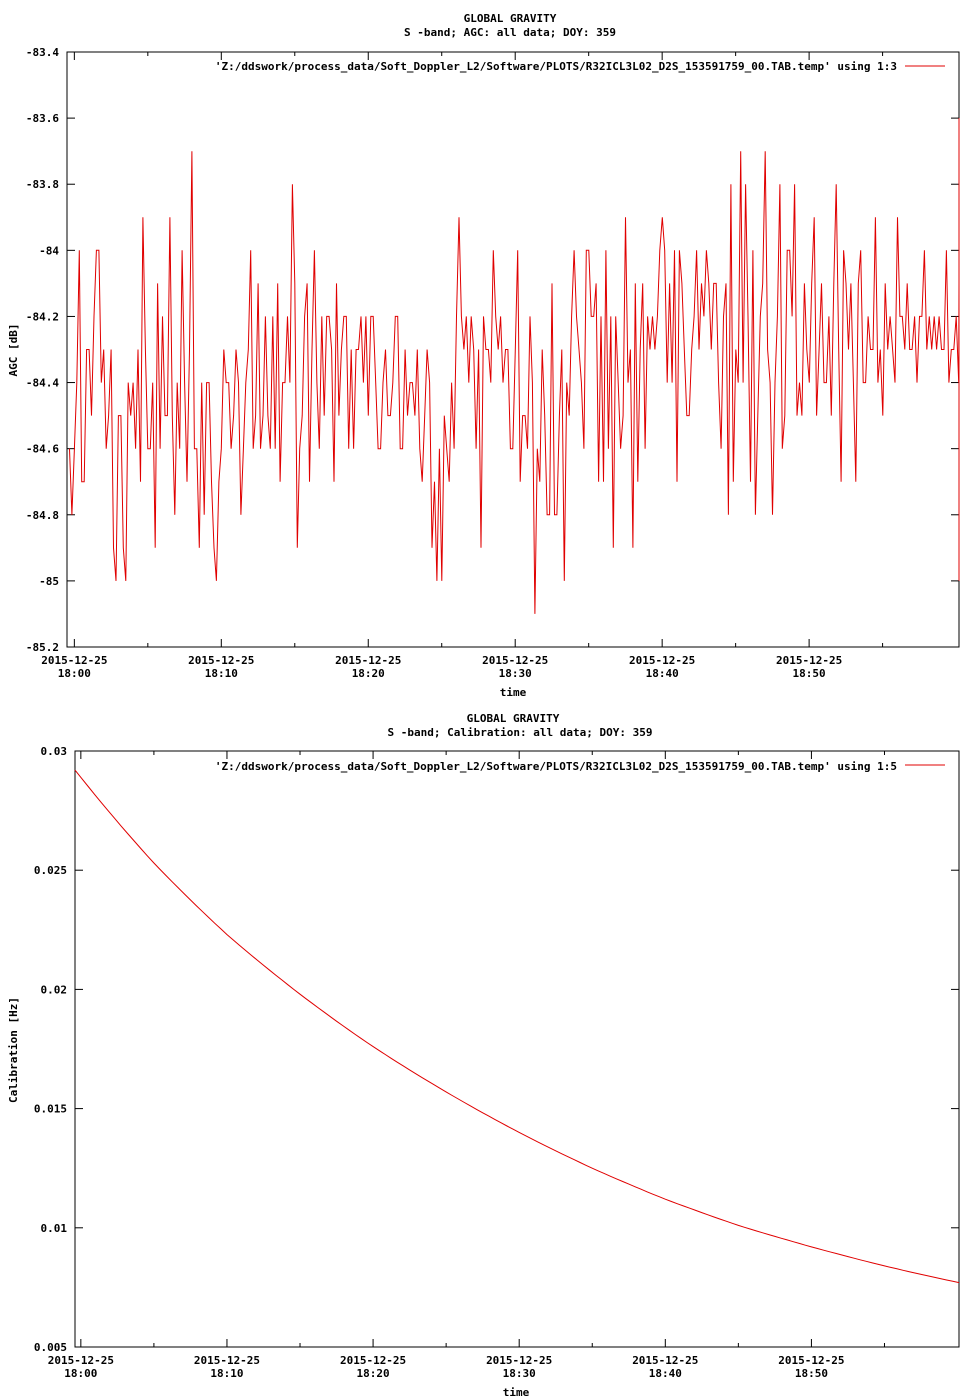  What do you see at coordinates (50, 870) in the screenshot?
I see `calibration-y-tick-label: 0.025` at bounding box center [50, 870].